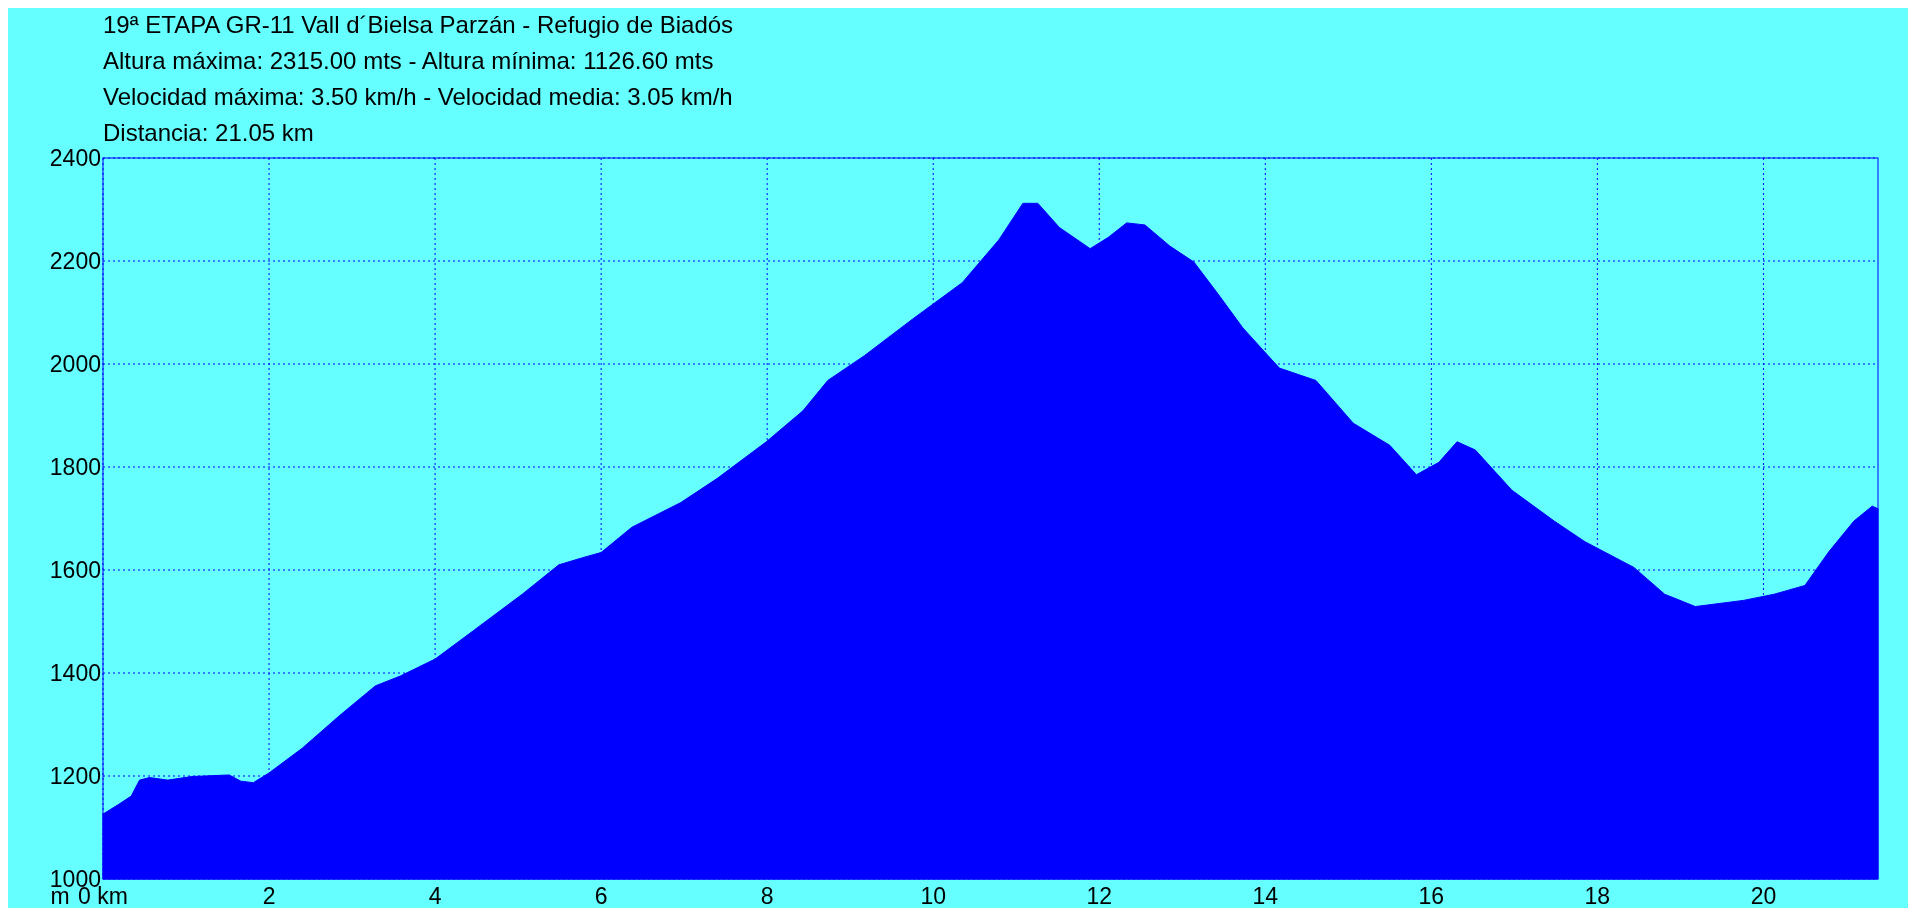 The image size is (1916, 916). I want to click on x-tick-label: 16, so click(1431, 896).